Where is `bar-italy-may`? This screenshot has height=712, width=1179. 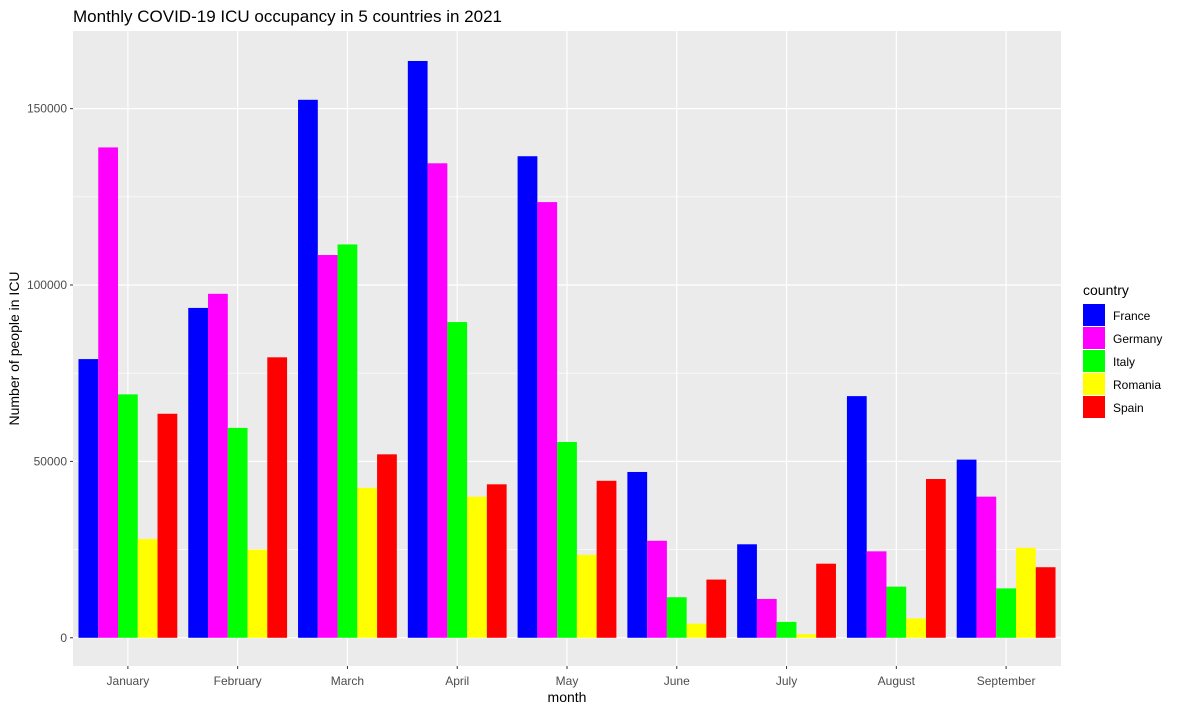
bar-italy-may is located at coordinates (567, 539).